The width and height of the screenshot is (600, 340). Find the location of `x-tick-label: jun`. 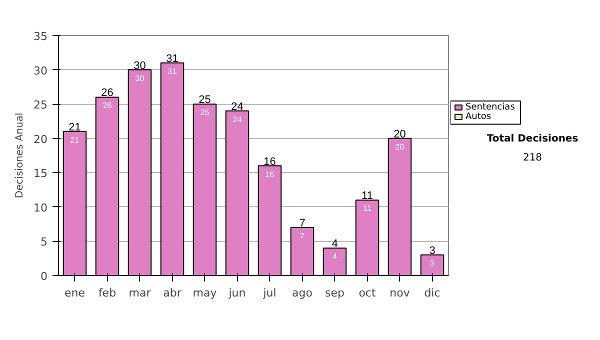

x-tick-label: jun is located at coordinates (237, 293).